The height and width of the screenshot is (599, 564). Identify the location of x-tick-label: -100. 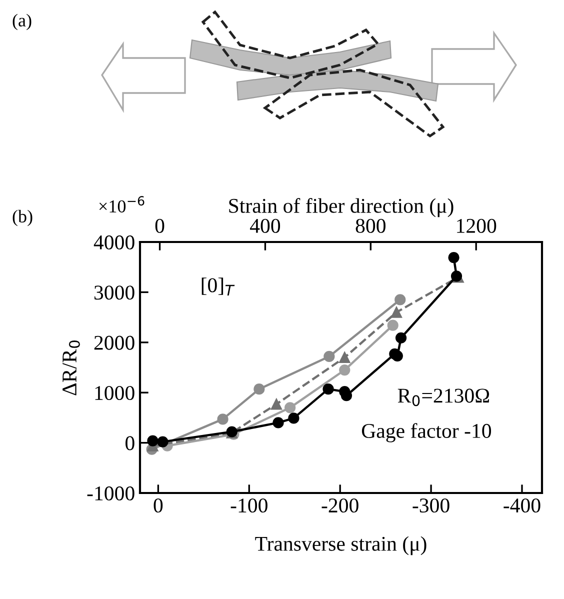
(249, 505).